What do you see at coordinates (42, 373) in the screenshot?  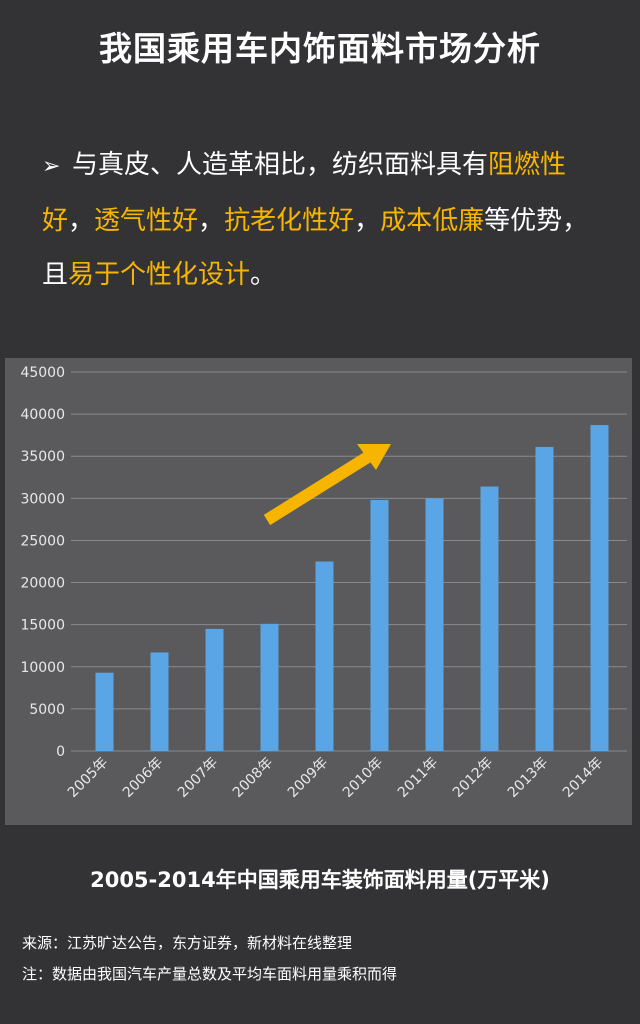 I see `y-tick-label: 45000` at bounding box center [42, 373].